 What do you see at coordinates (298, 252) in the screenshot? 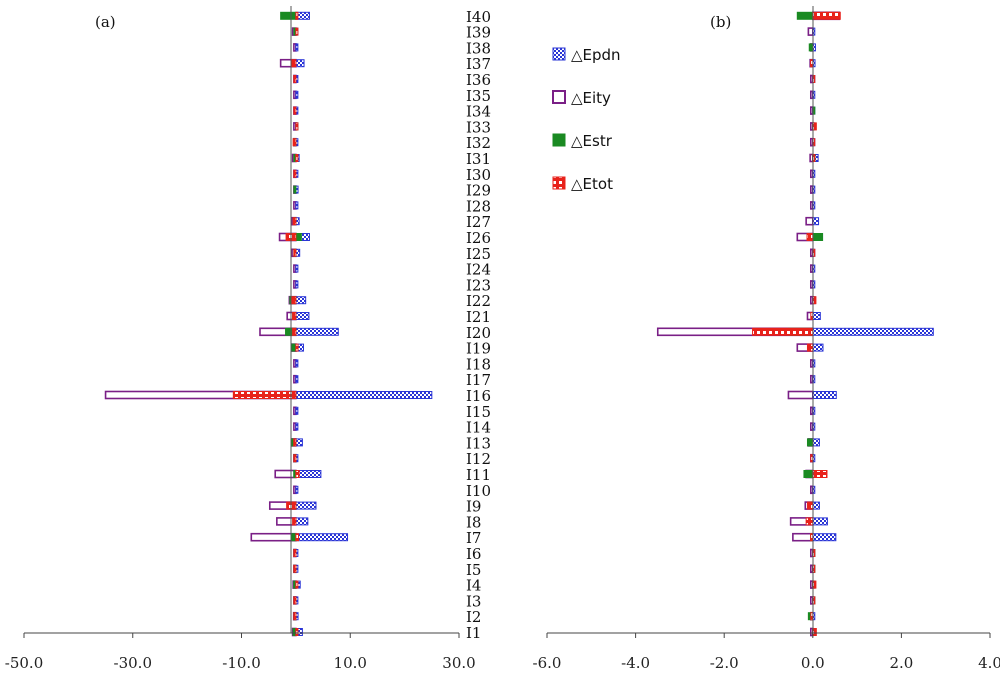
I see `panel-a-bar-epdn-i25` at bounding box center [298, 252].